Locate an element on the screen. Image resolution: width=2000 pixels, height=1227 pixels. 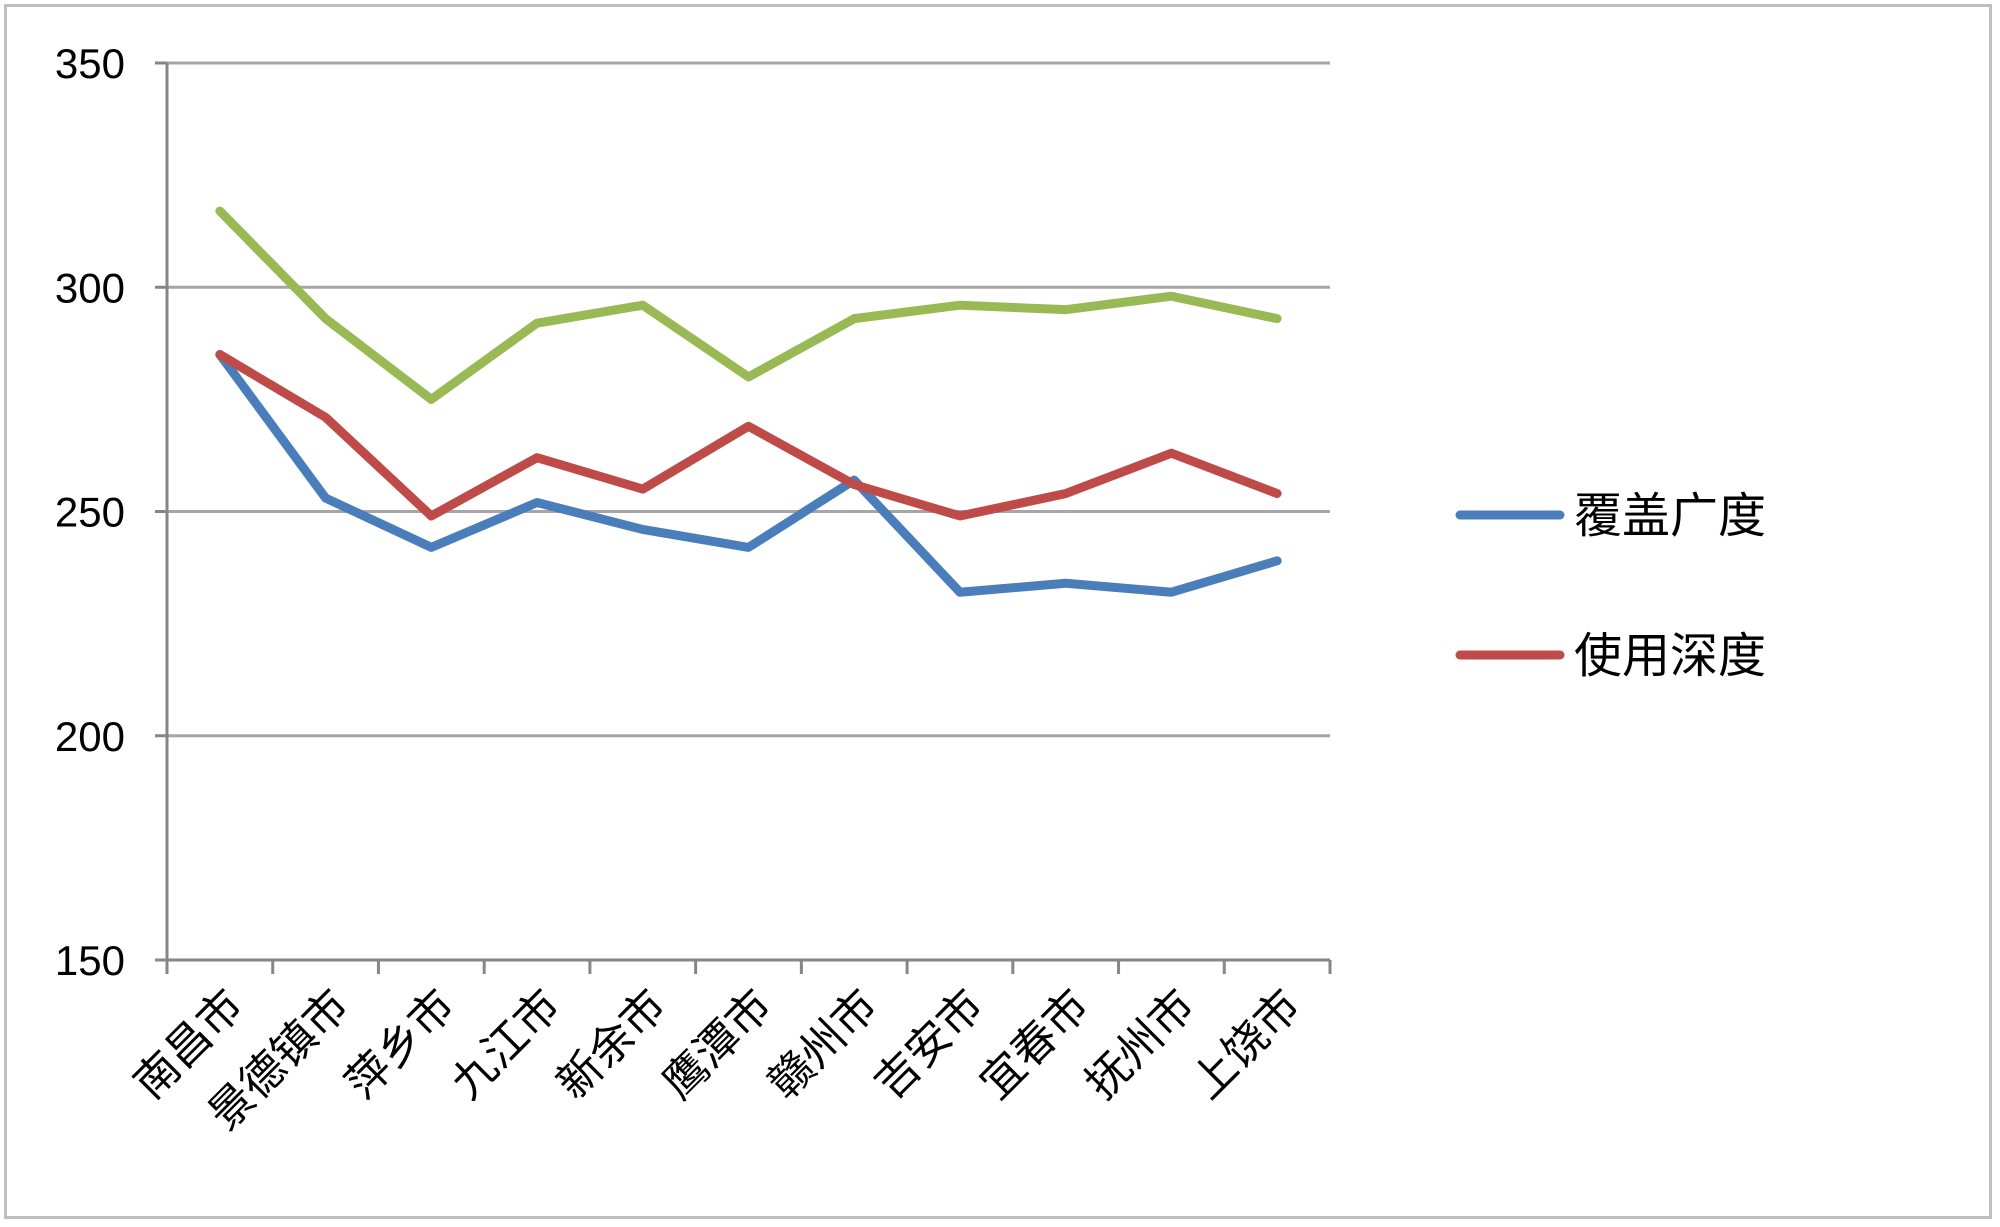
x-tick-label: 赣州市 is located at coordinates (823, 1044).